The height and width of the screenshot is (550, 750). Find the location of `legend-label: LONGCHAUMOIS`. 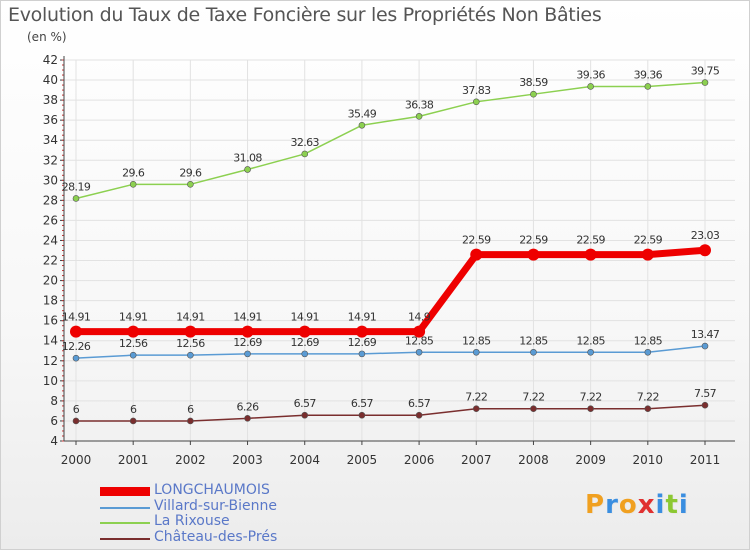

legend-label: LONGCHAUMOIS is located at coordinates (212, 490).